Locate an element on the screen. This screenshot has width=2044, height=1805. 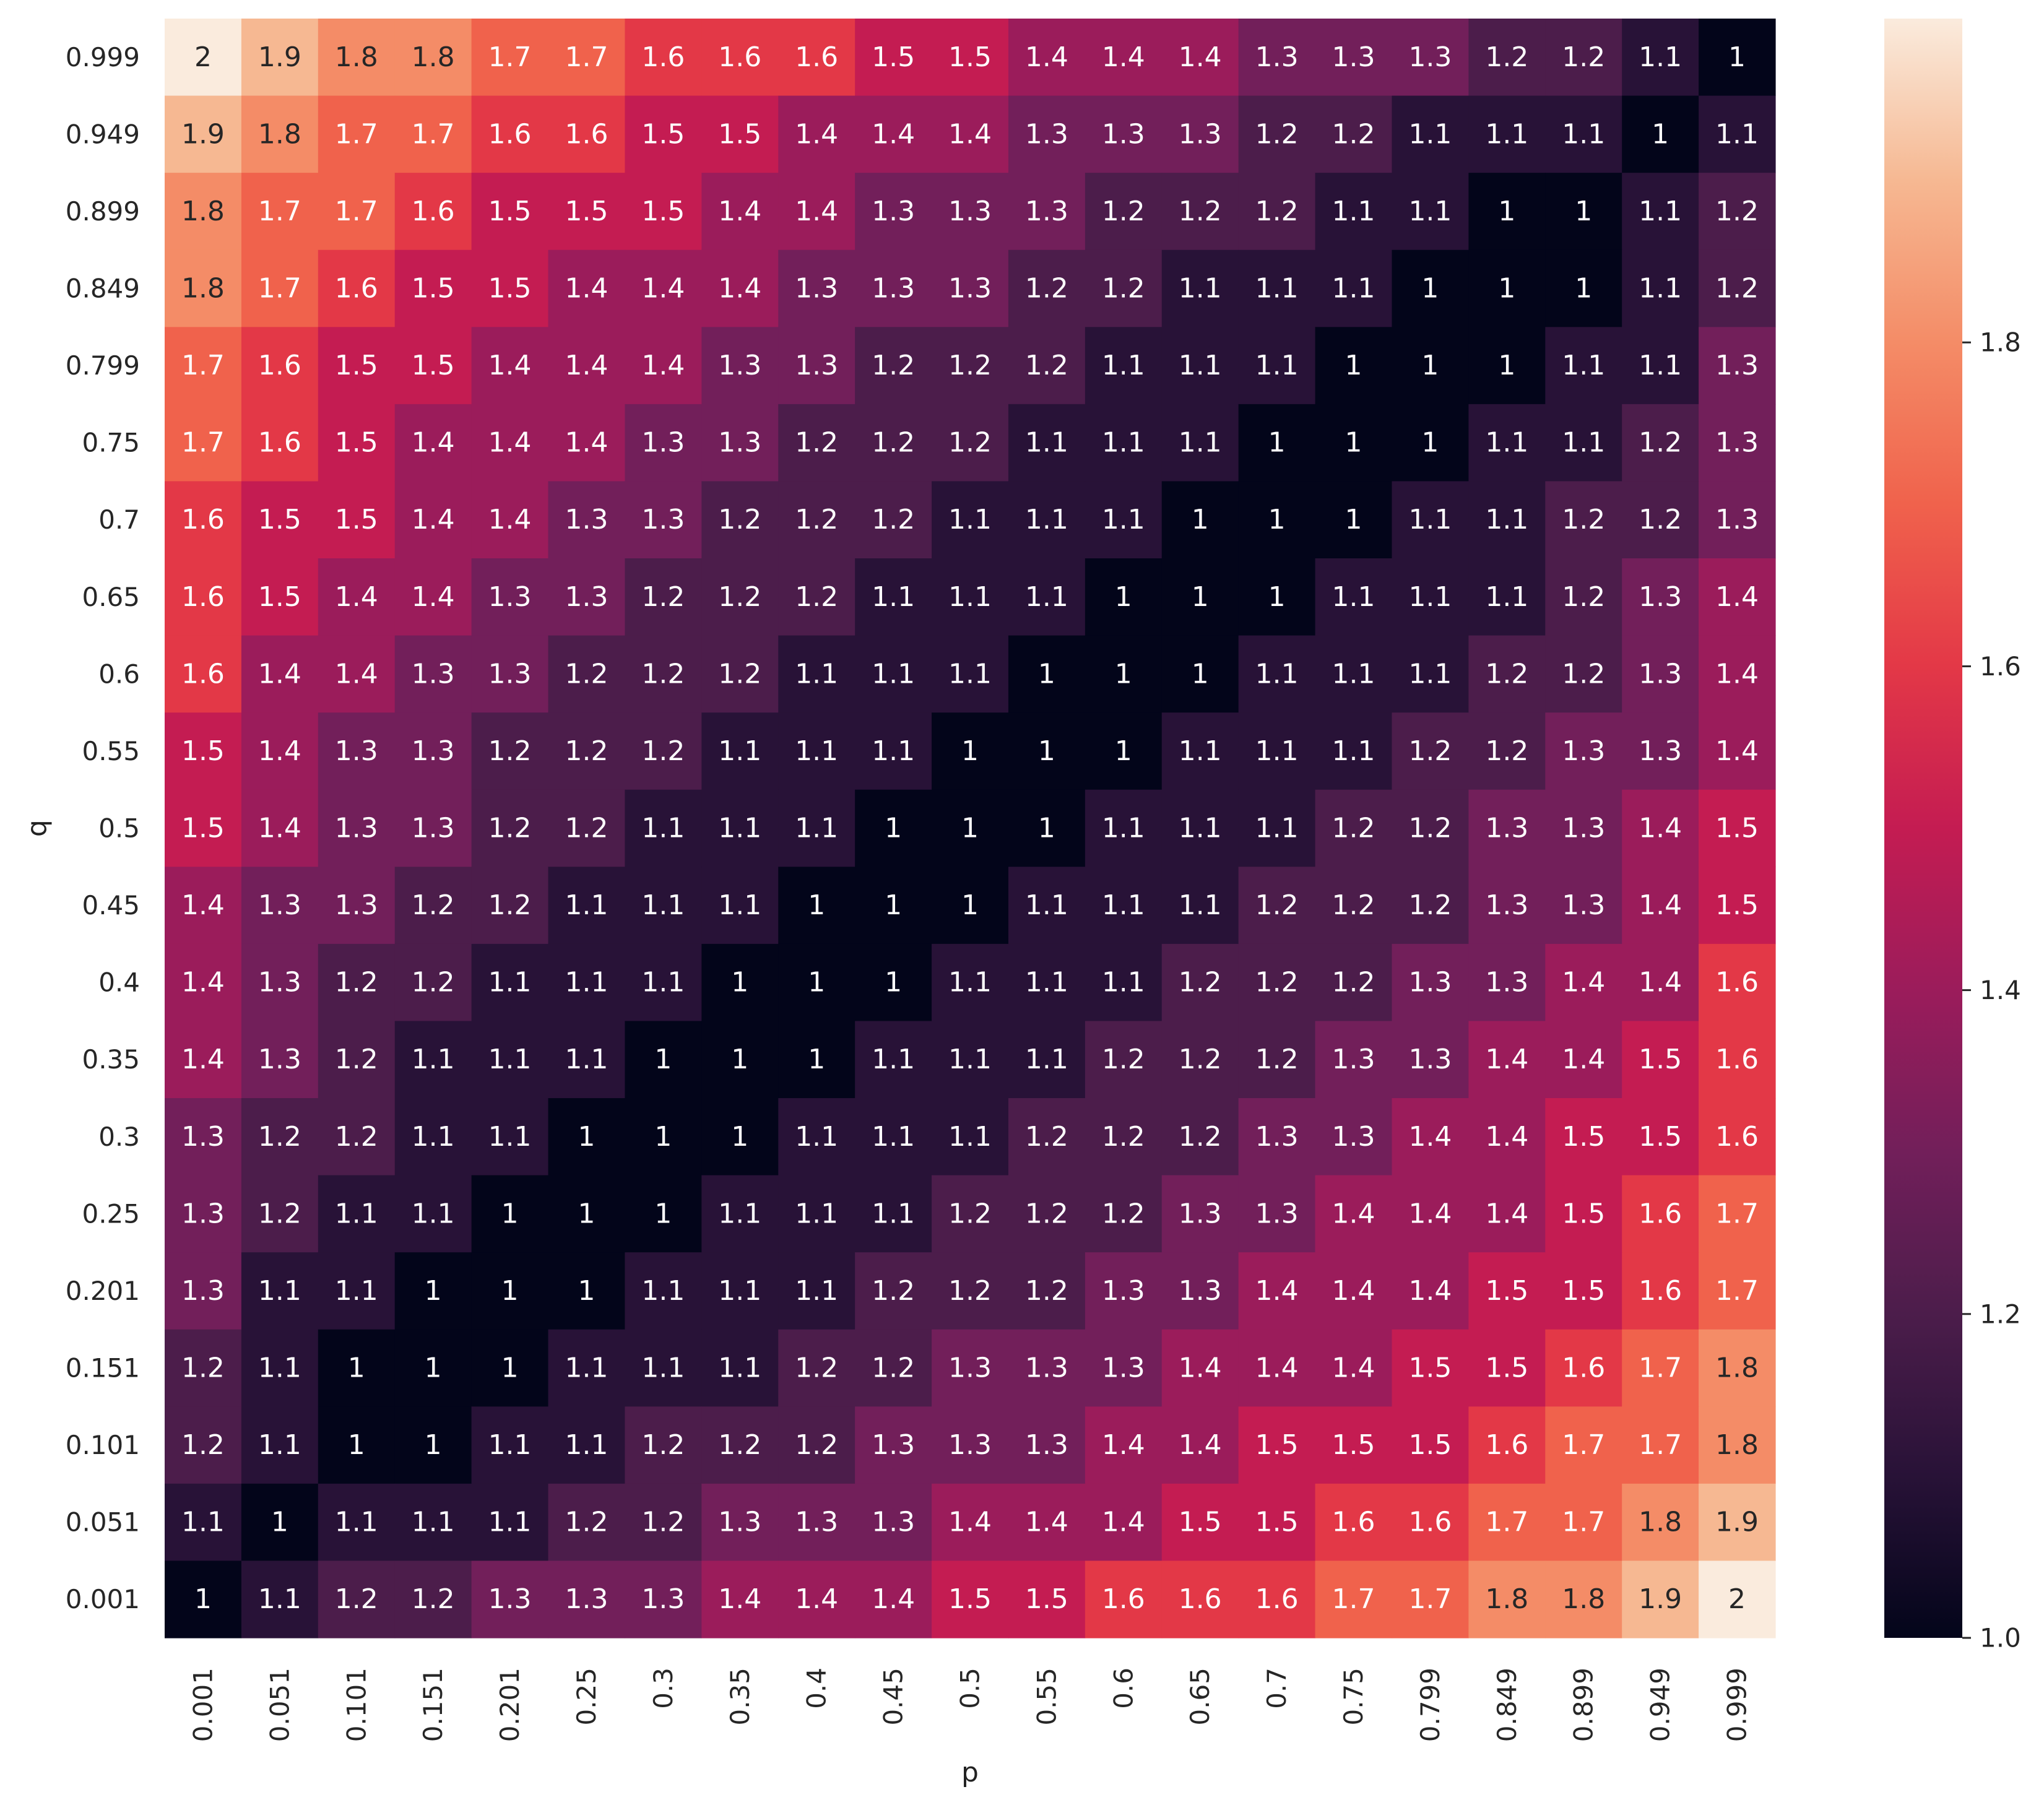
heatmap-cell-label: 1.6 is located at coordinates (279, 443).